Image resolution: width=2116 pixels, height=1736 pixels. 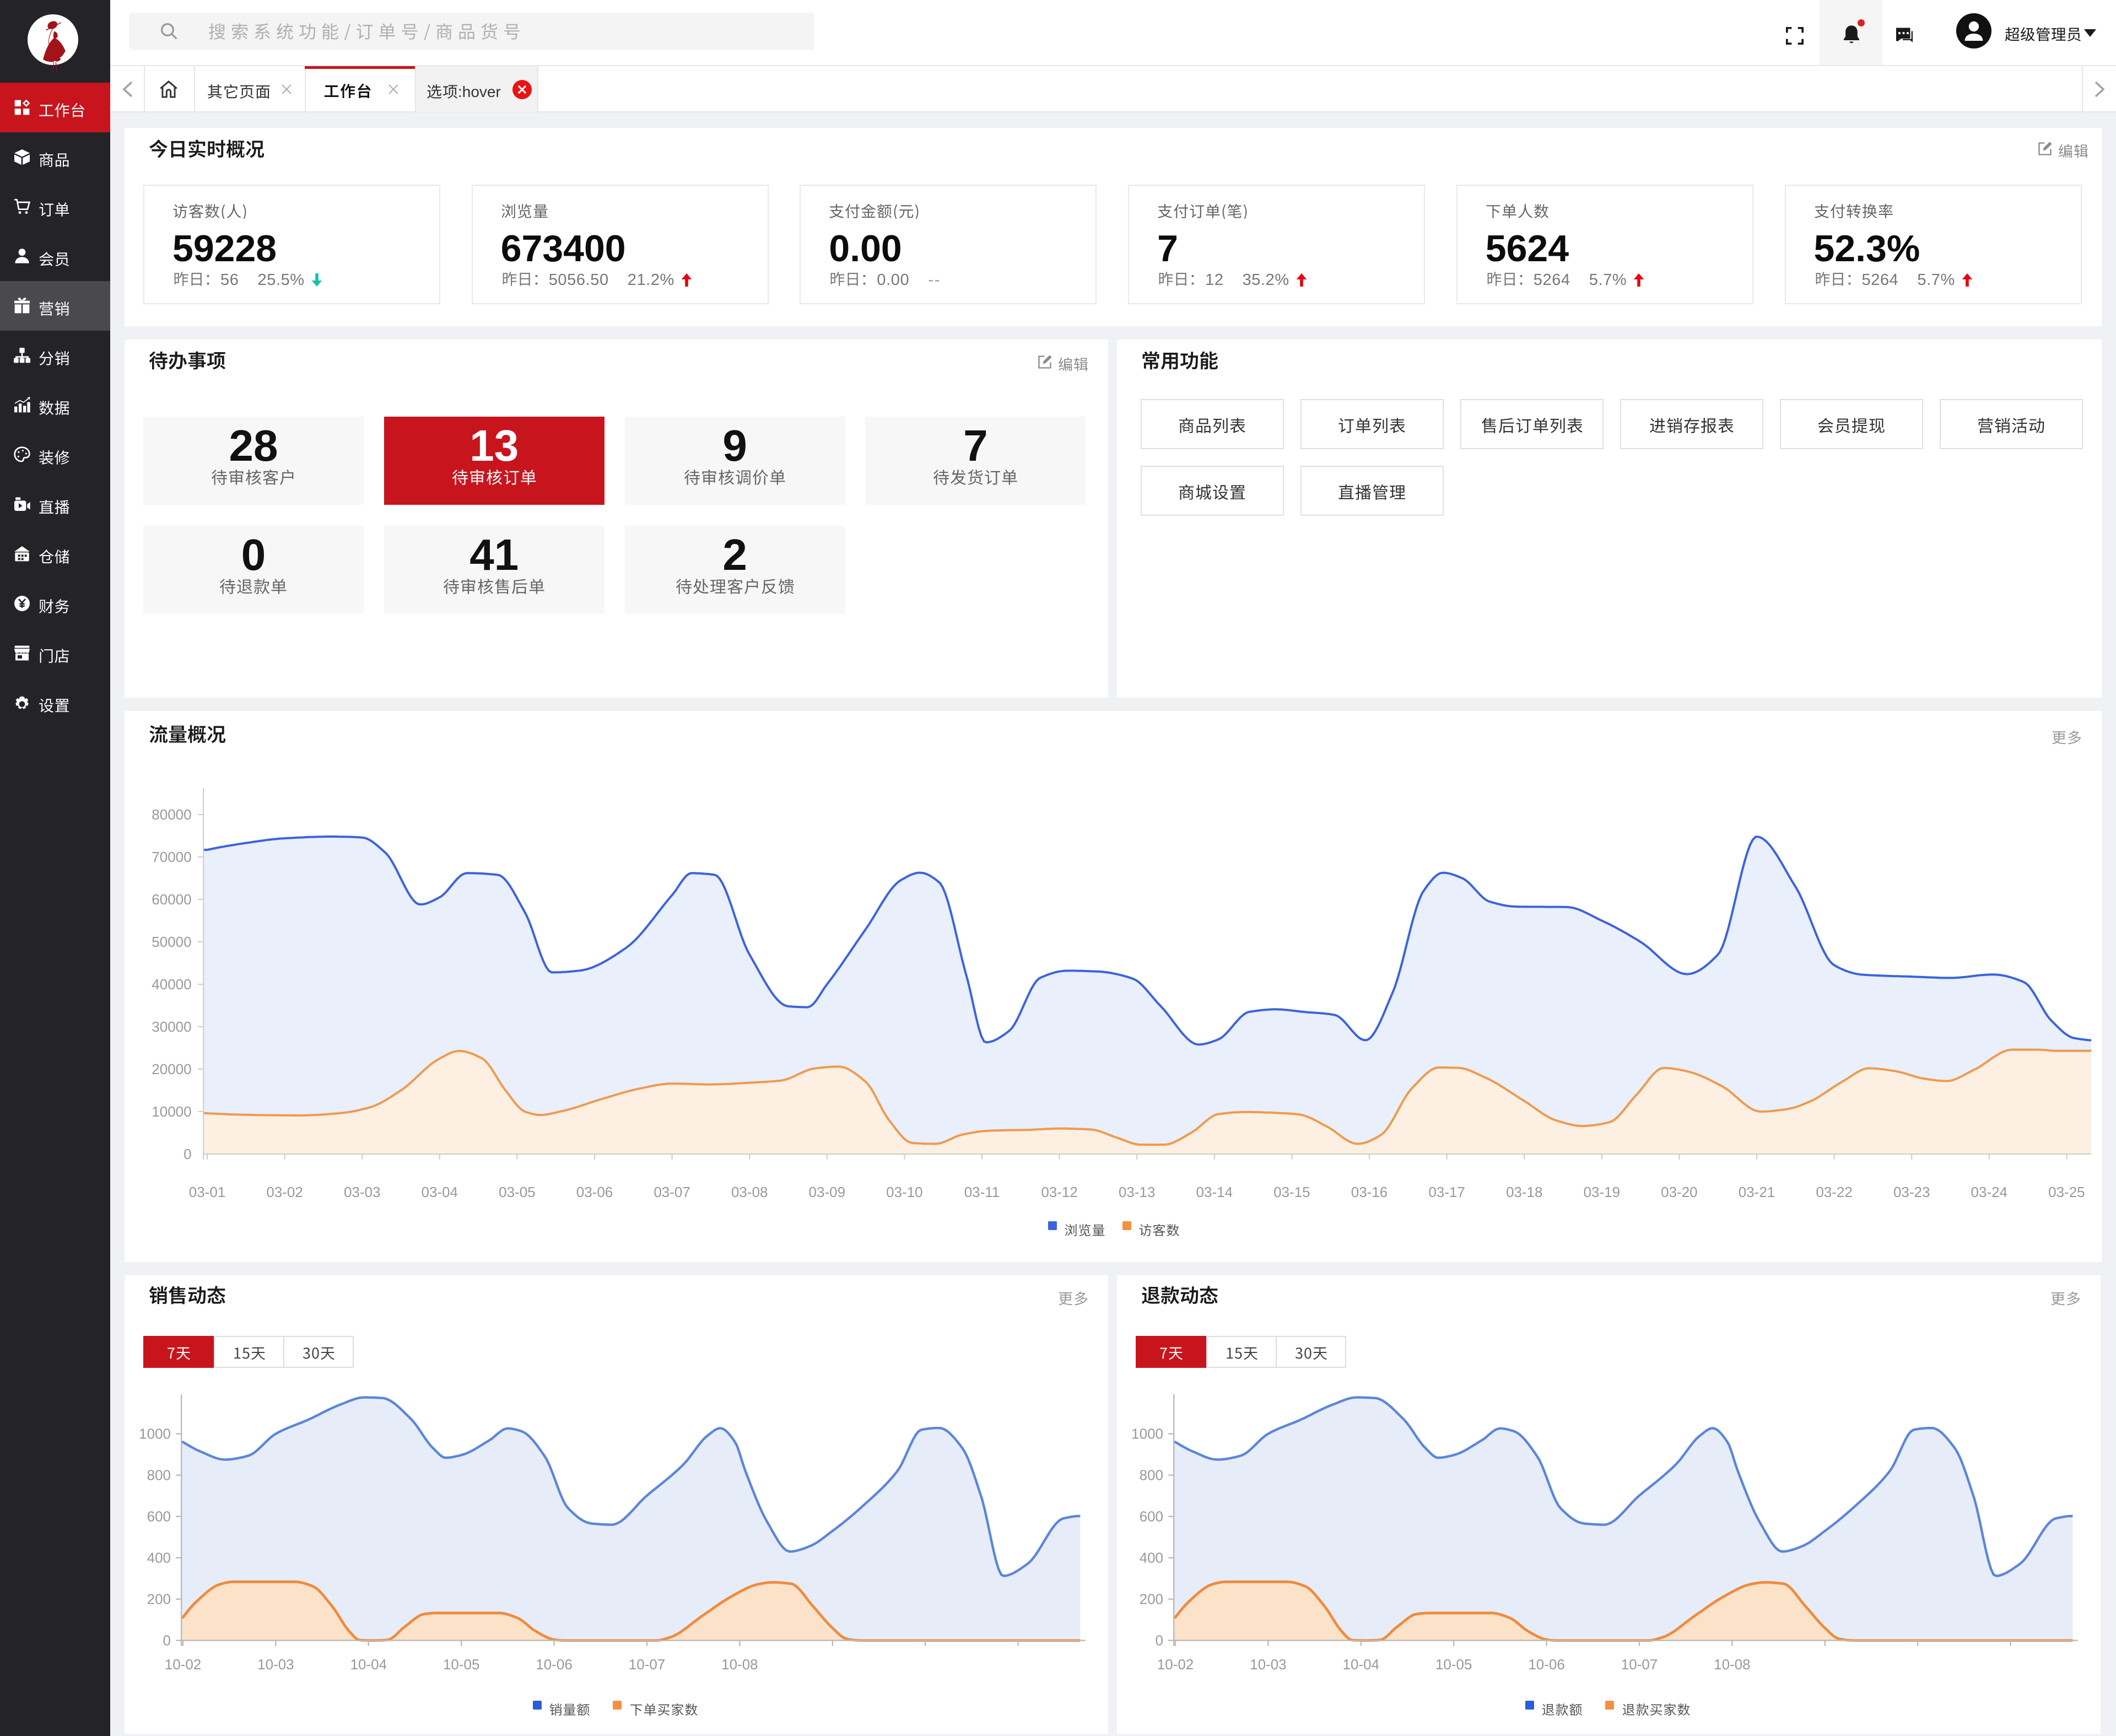 I want to click on svg-text: 03-18, so click(x=1524, y=1192).